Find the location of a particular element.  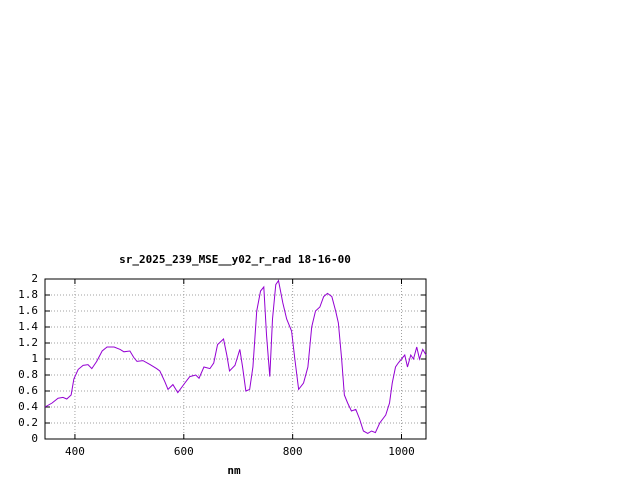

y-tick-label: 1.2 is located at coordinates (28, 342).